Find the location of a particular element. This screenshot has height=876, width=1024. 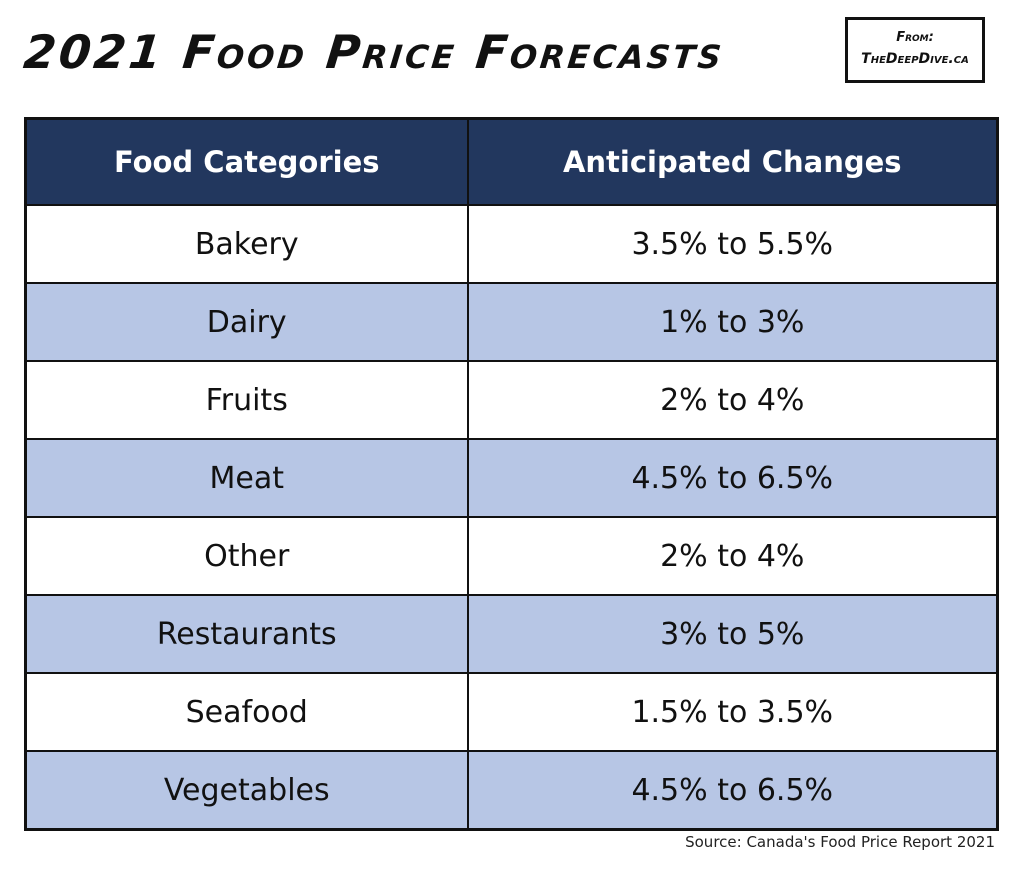

source-badge-from: From: is located at coordinates (915, 37).